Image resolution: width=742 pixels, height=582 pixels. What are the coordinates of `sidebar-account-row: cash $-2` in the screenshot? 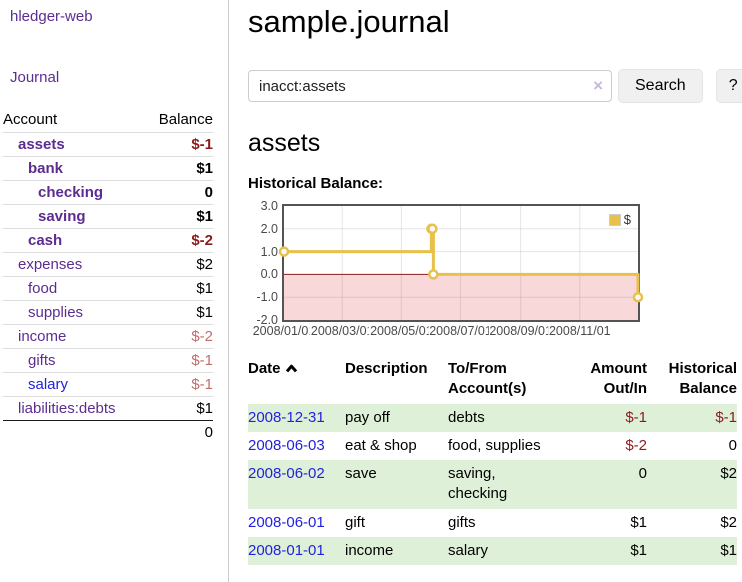 It's located at (108, 240).